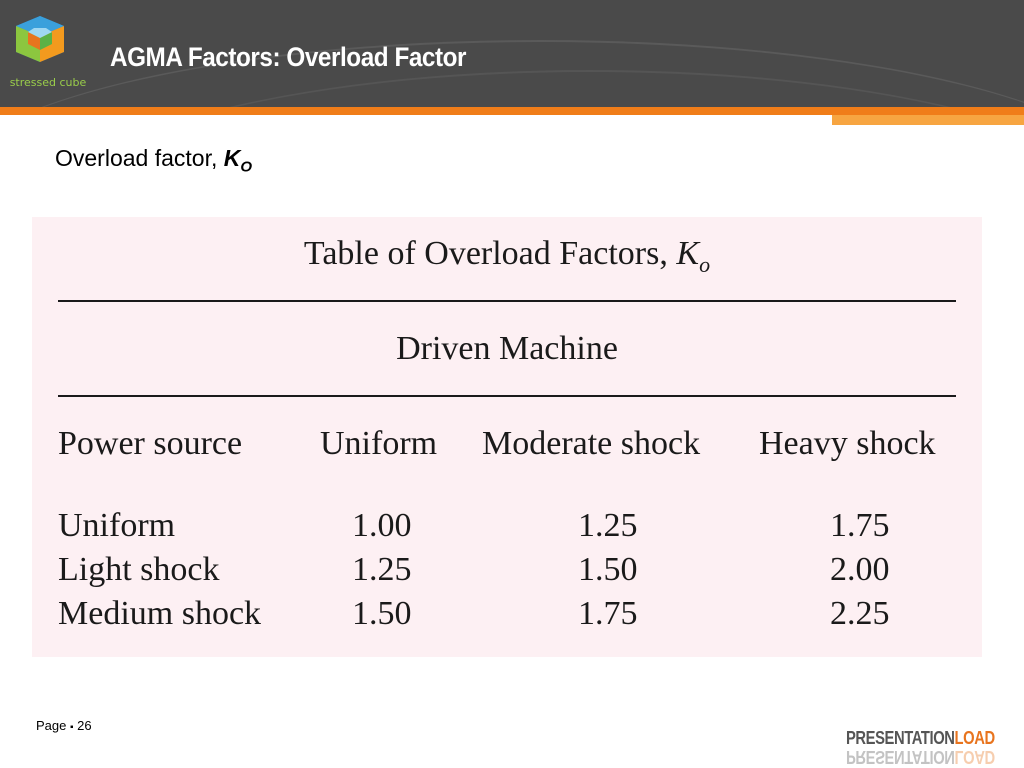 The image size is (1024, 768). What do you see at coordinates (591, 443) in the screenshot?
I see `column-header: Moderate shock` at bounding box center [591, 443].